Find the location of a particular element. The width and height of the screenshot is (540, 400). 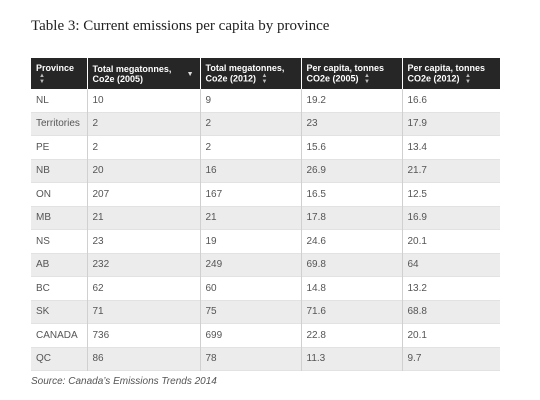

table-cell: NL is located at coordinates (59, 100).